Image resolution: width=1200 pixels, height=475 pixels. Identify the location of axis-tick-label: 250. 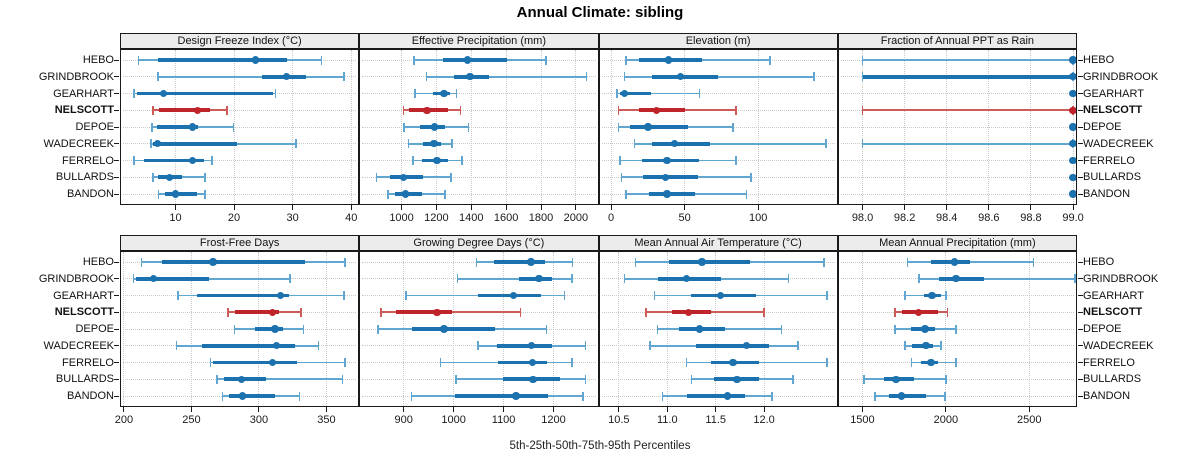
(191, 420).